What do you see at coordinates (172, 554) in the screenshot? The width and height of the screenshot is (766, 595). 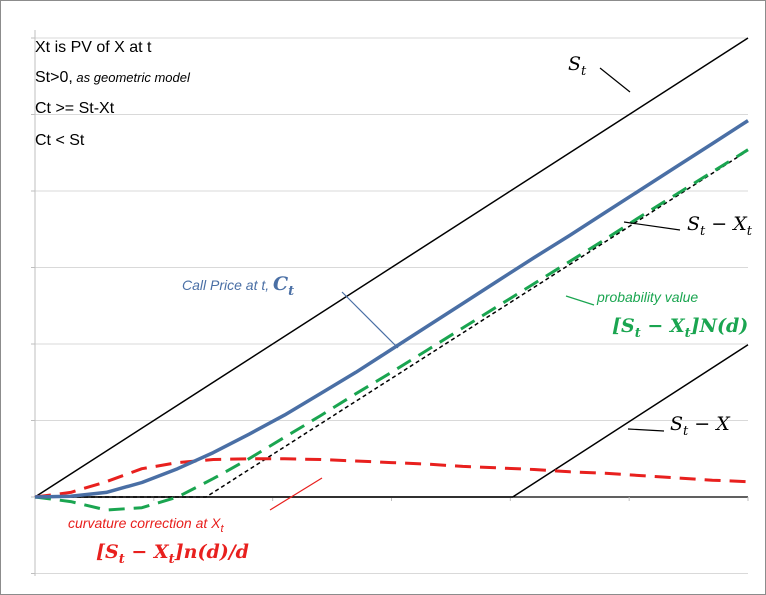 I see `curv-formula: [St − Xt]n(d)/d` at bounding box center [172, 554].